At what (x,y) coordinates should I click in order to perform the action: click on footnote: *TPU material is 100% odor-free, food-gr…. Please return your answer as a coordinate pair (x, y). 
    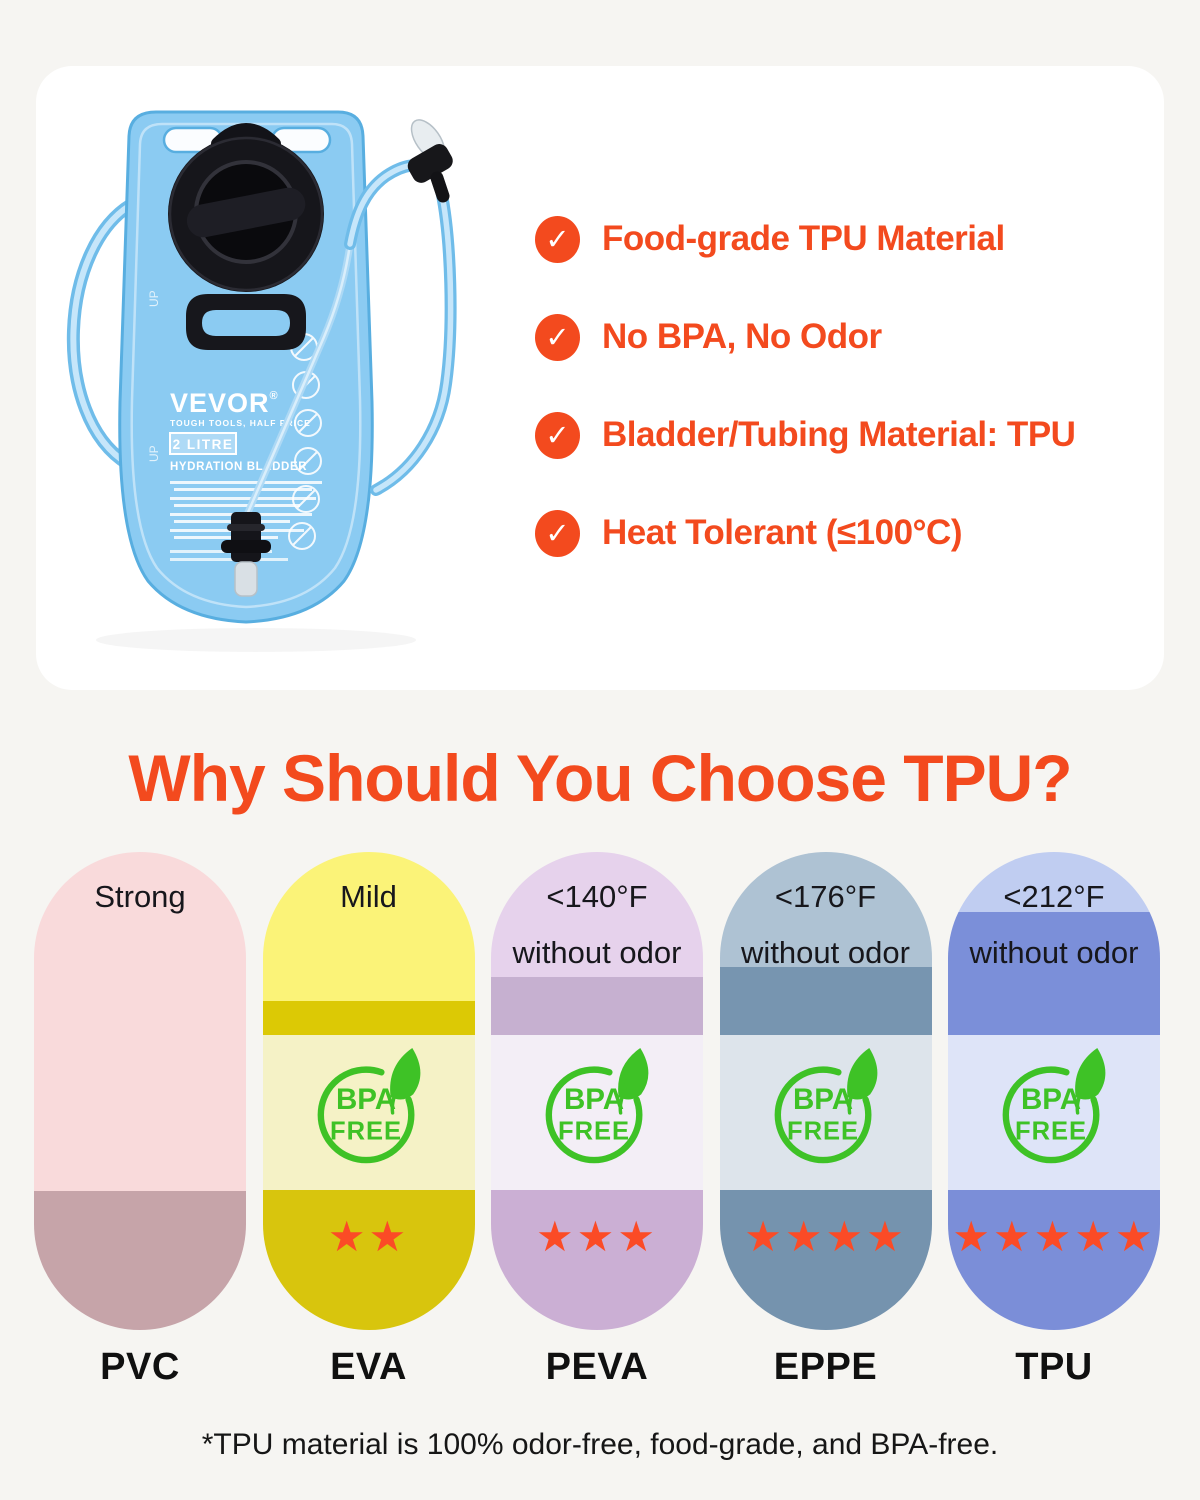
    Looking at the image, I should click on (600, 1444).